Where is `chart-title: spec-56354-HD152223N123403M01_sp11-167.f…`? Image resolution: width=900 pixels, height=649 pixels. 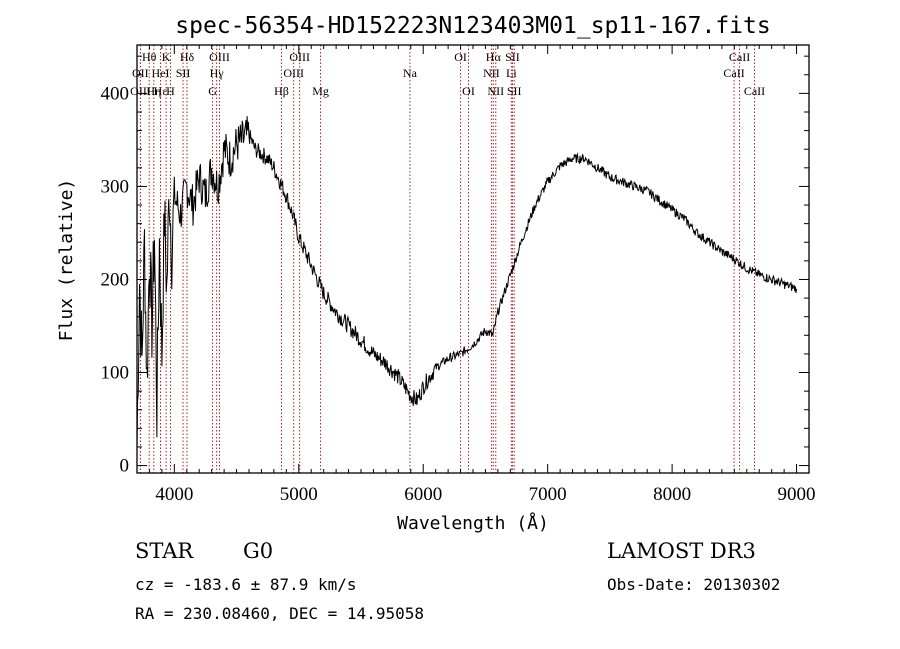 chart-title: spec-56354-HD152223N123403M01_sp11-167.f… is located at coordinates (472, 26).